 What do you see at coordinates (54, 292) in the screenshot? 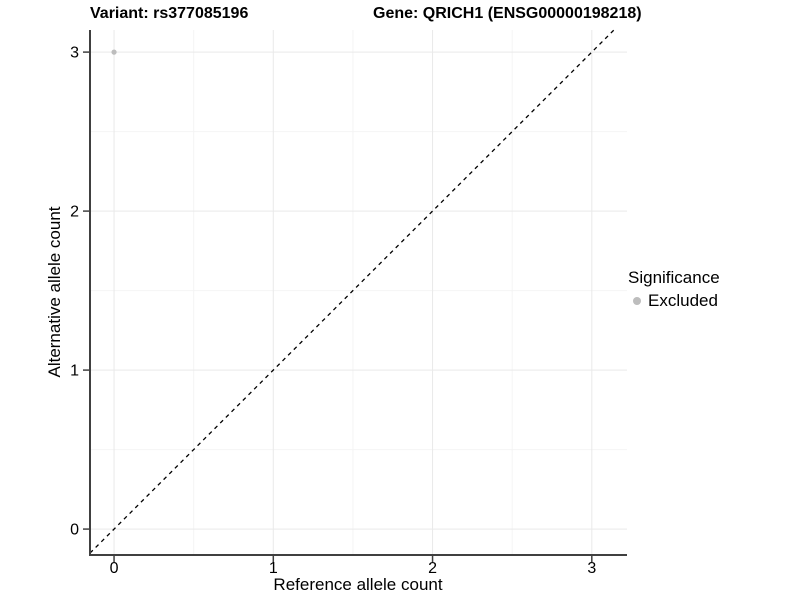
I see `y-axis-label: Alternative allele count` at bounding box center [54, 292].